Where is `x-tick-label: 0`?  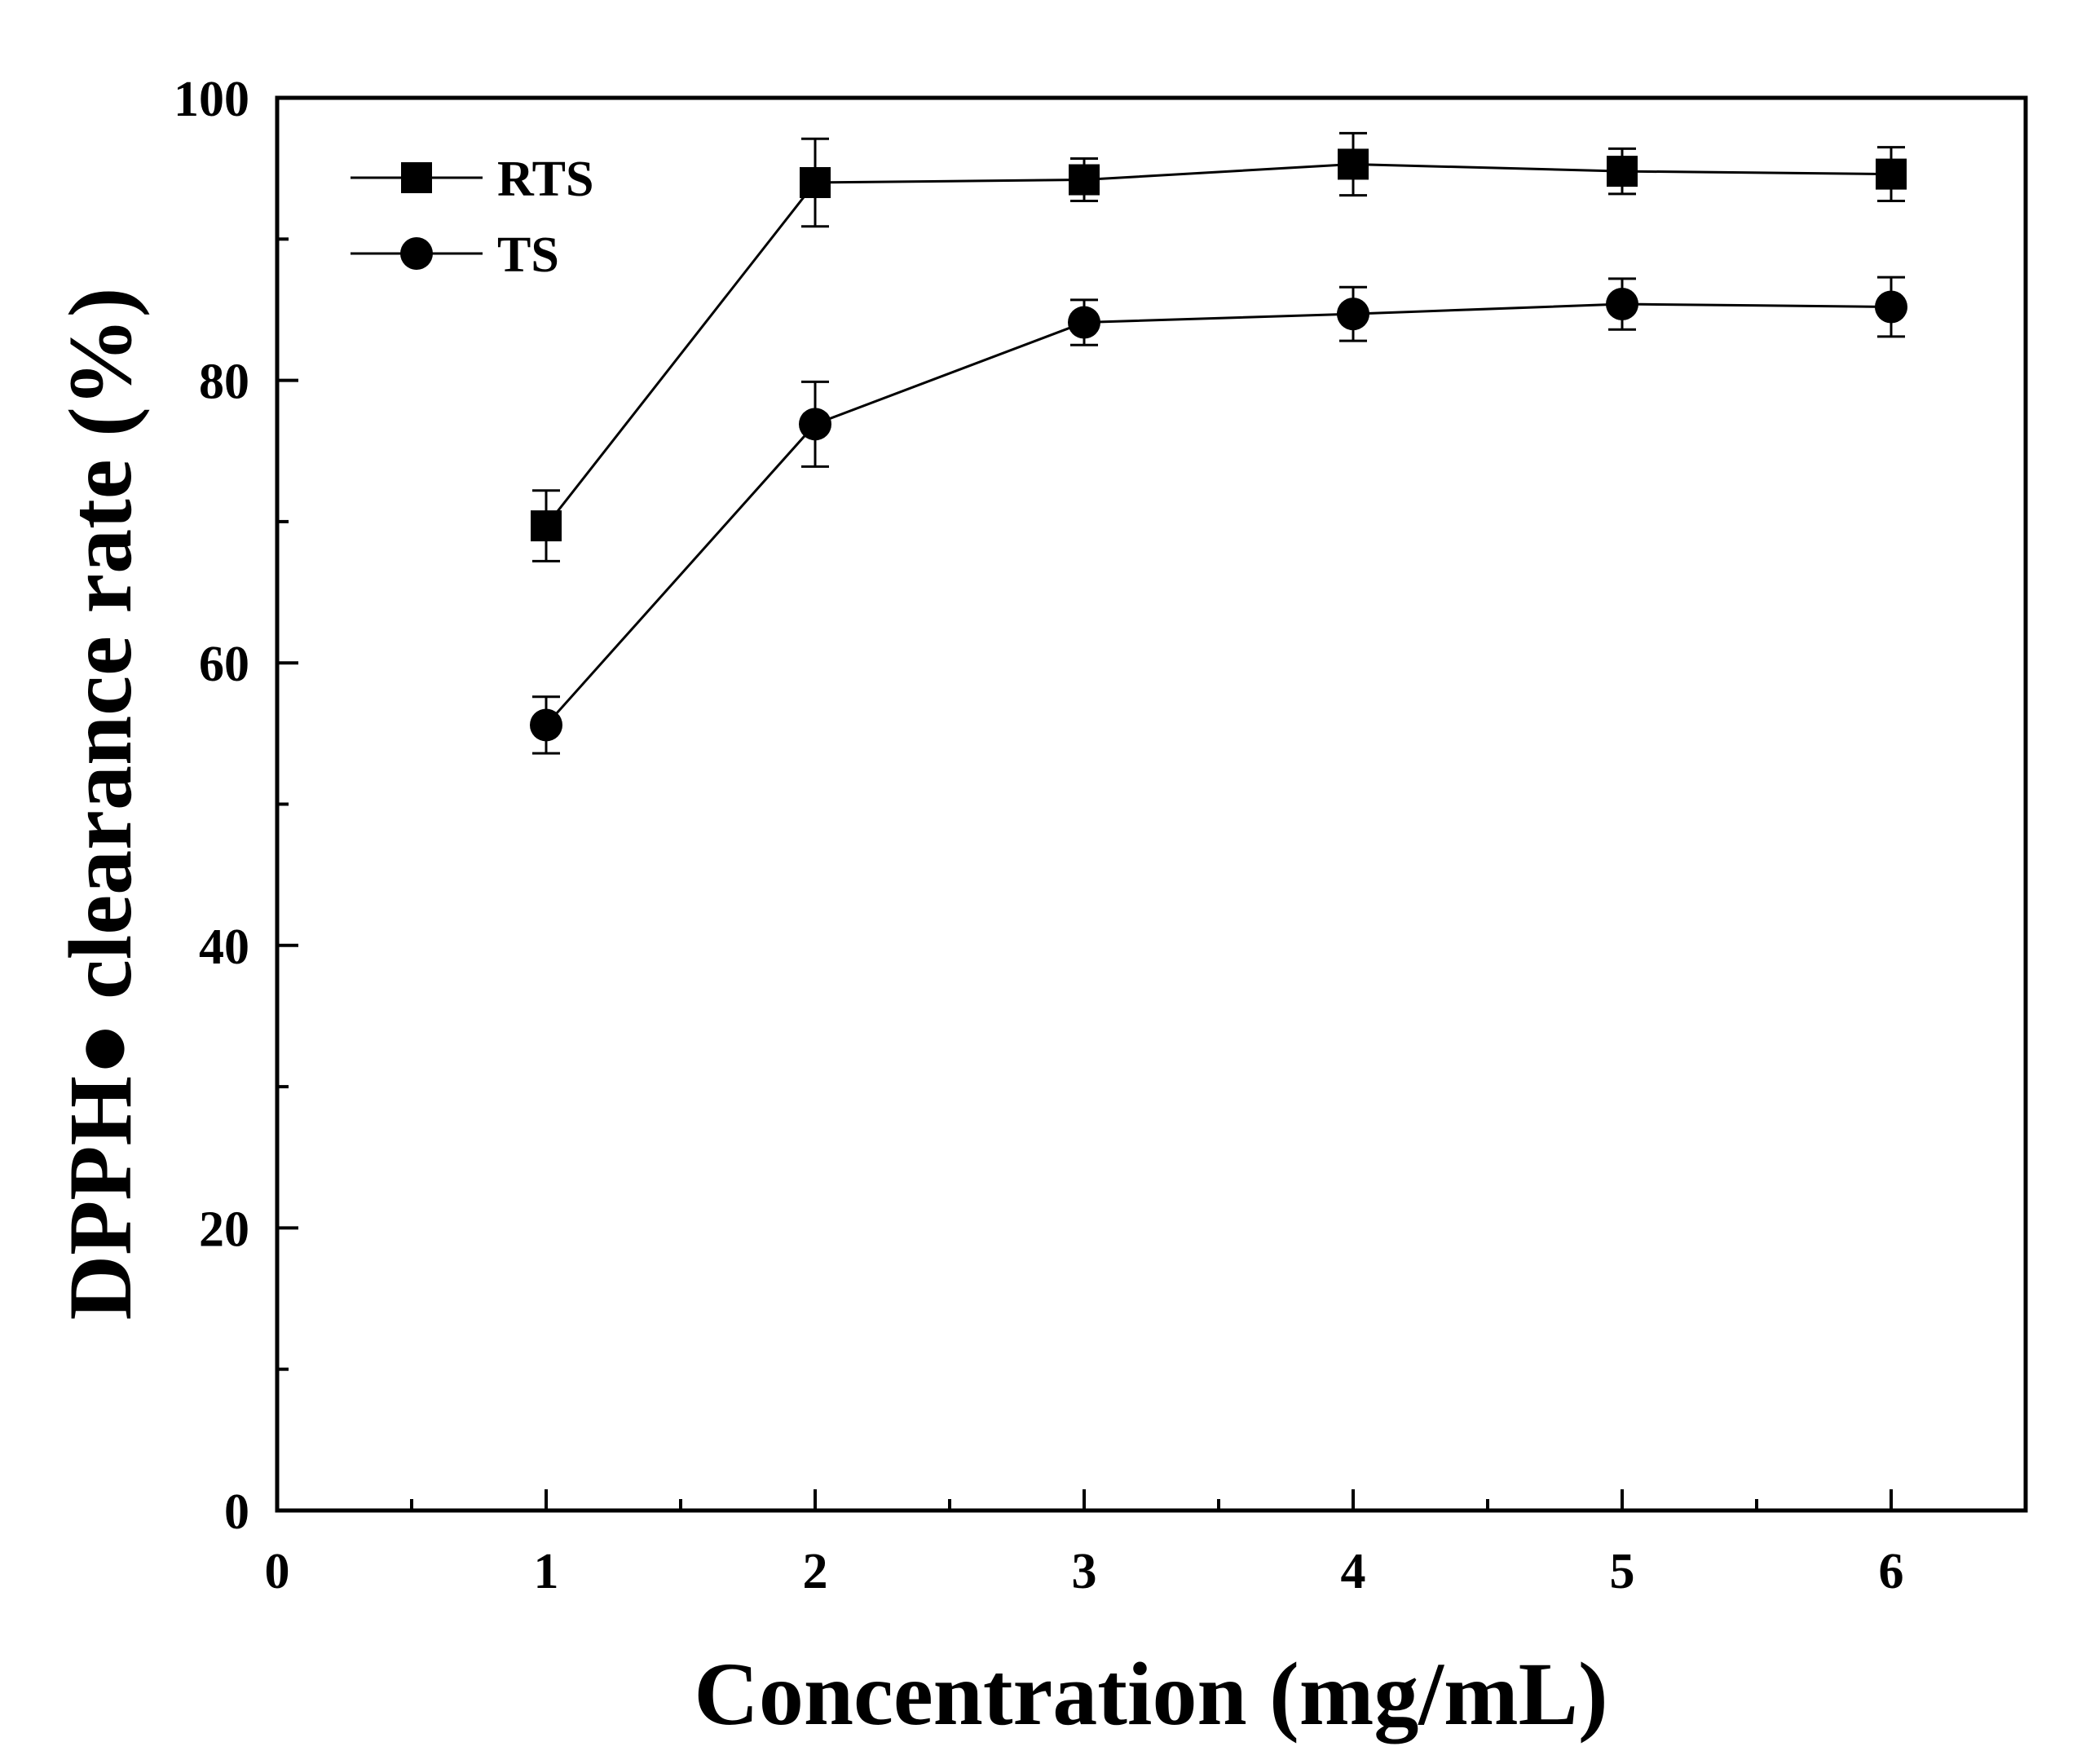 x-tick-label: 0 is located at coordinates (277, 1571).